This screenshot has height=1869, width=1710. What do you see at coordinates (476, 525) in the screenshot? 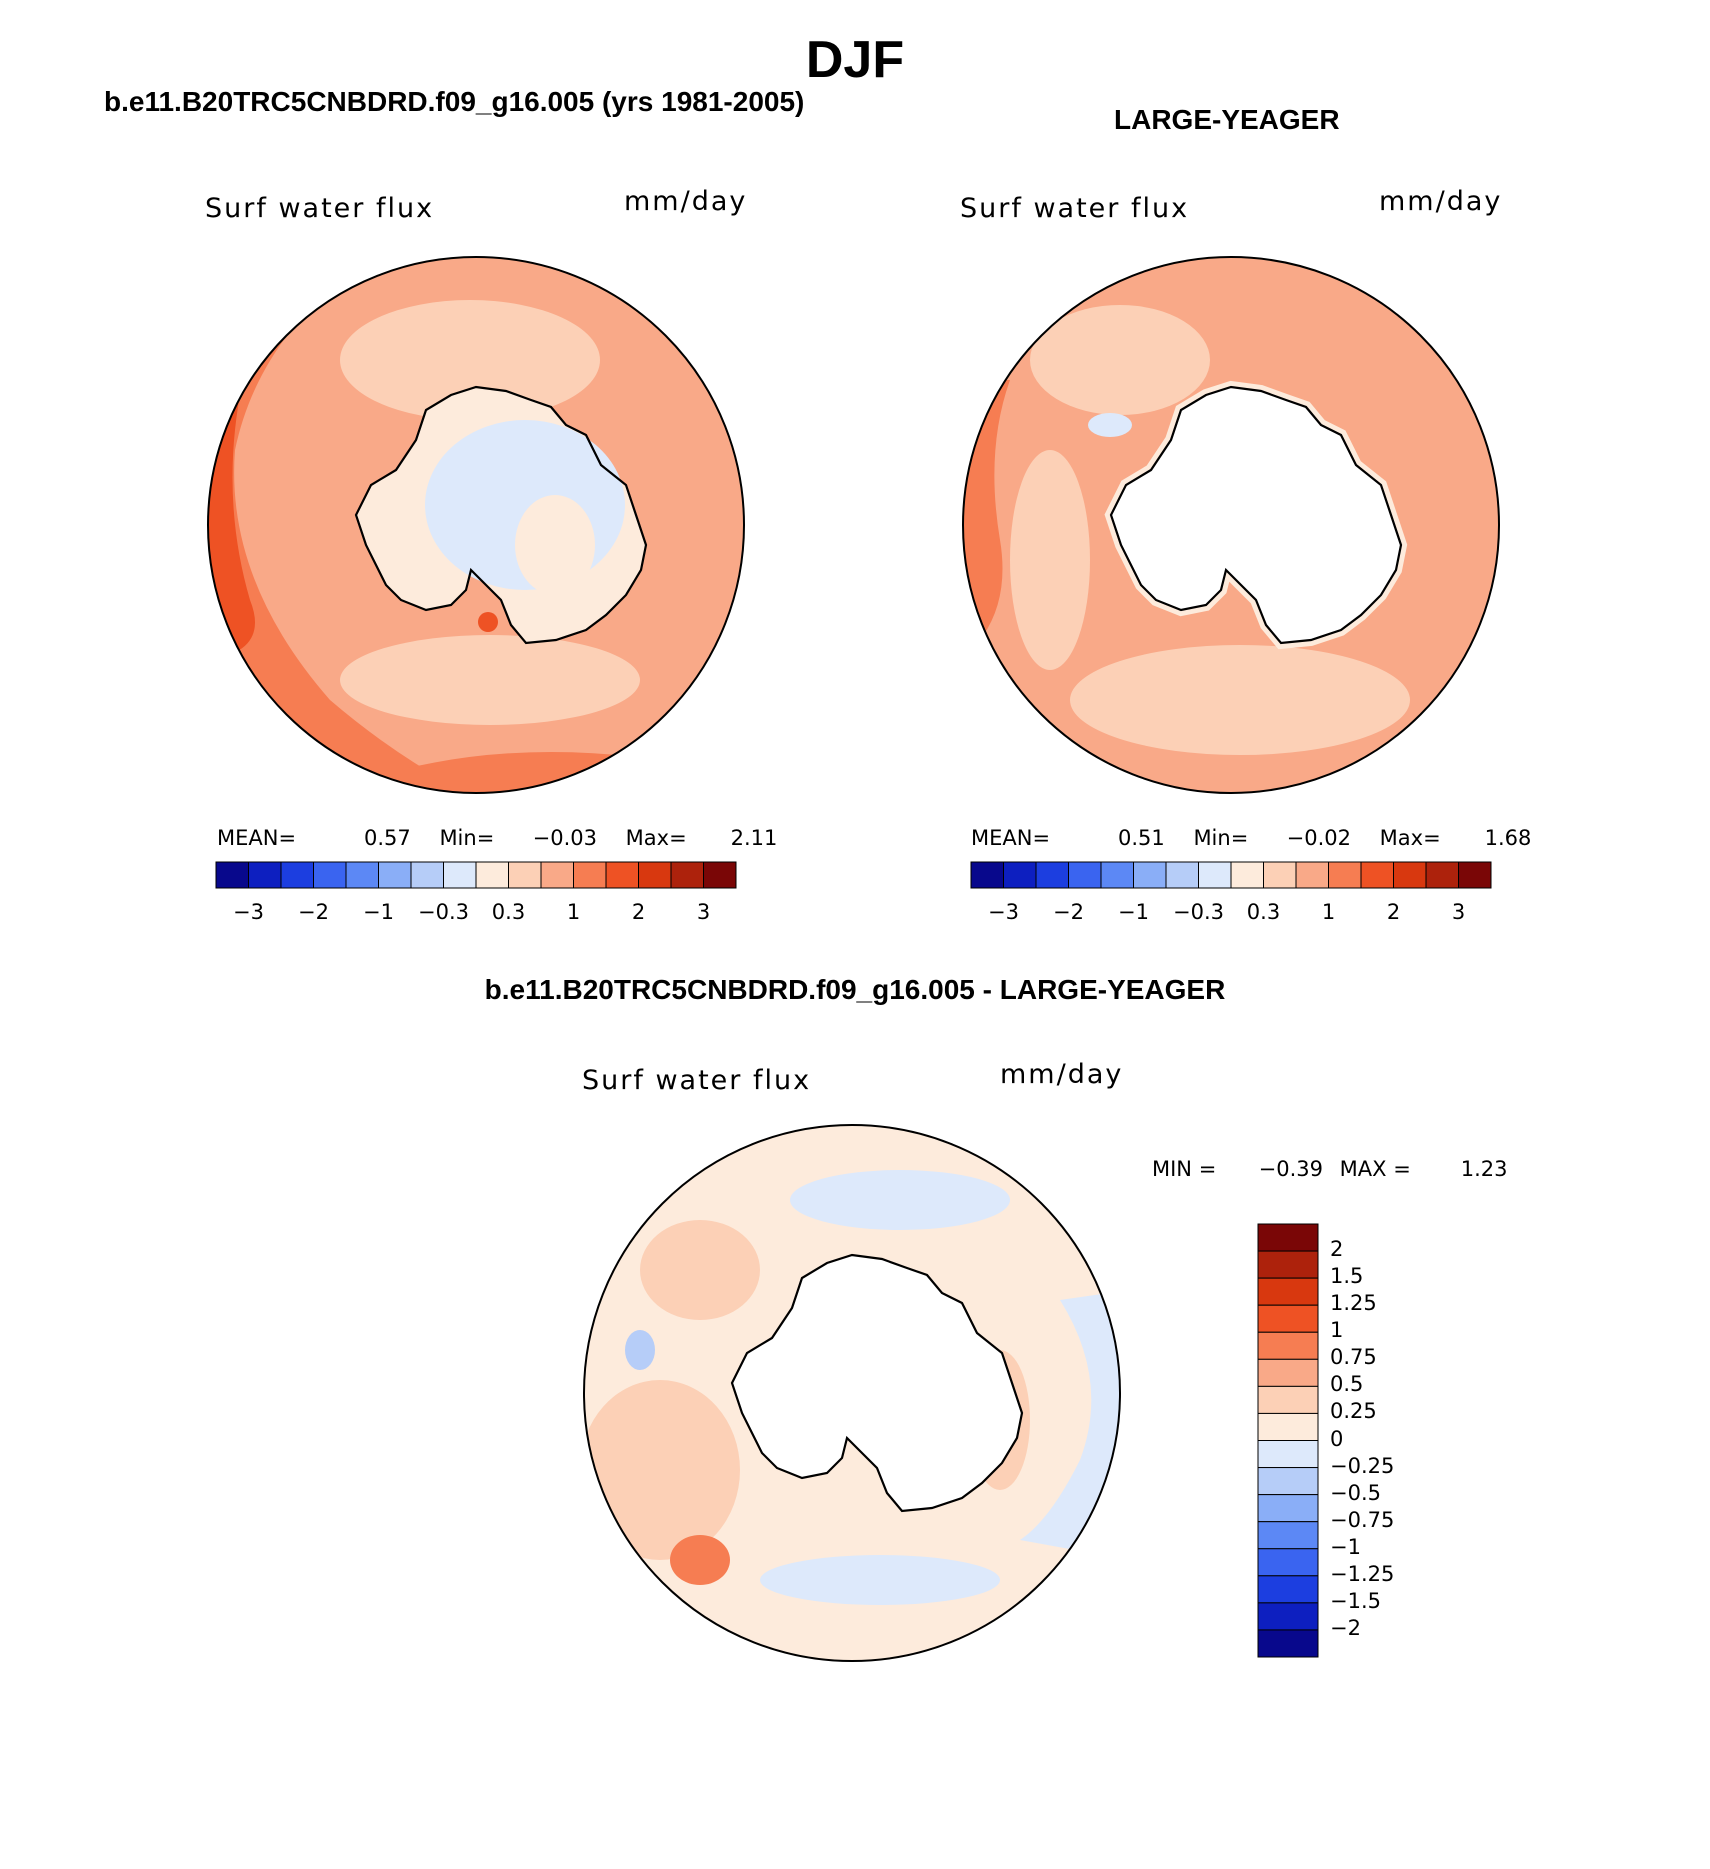
I see `top-left-map` at bounding box center [476, 525].